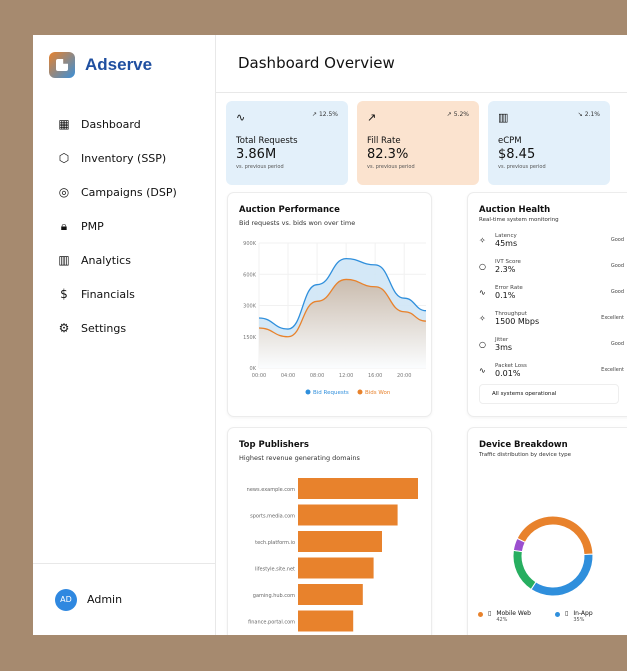 The image size is (627, 671). I want to click on x-tick-label: 04:00, so click(288, 376).